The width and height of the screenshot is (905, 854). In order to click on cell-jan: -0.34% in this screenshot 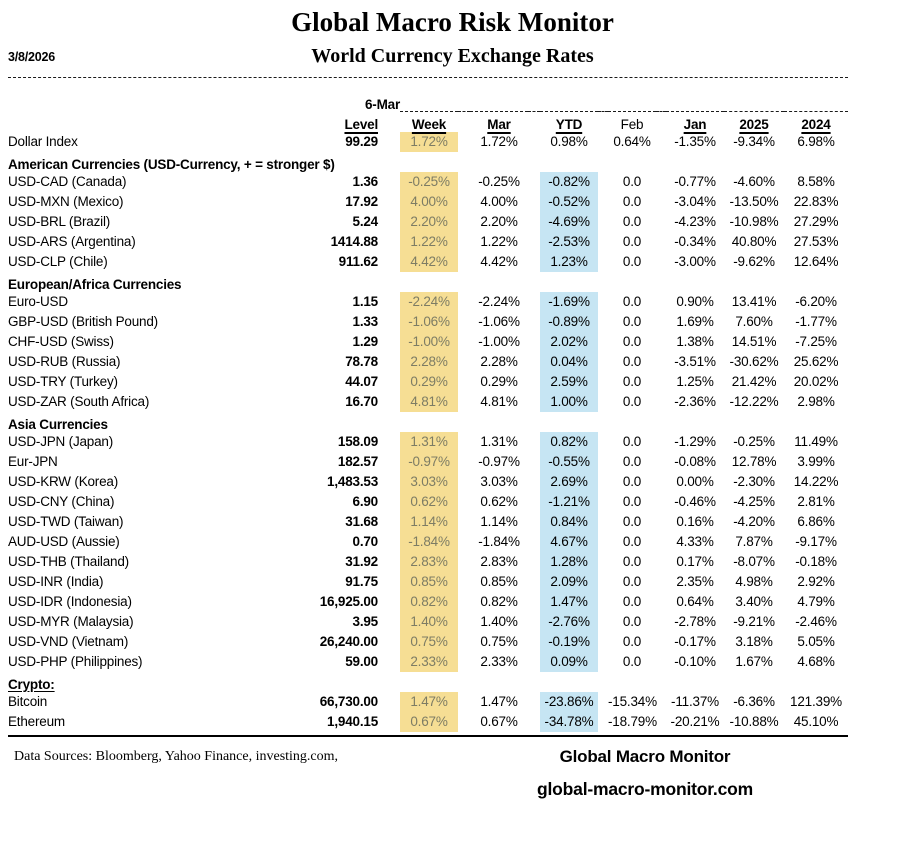, I will do `click(695, 242)`.